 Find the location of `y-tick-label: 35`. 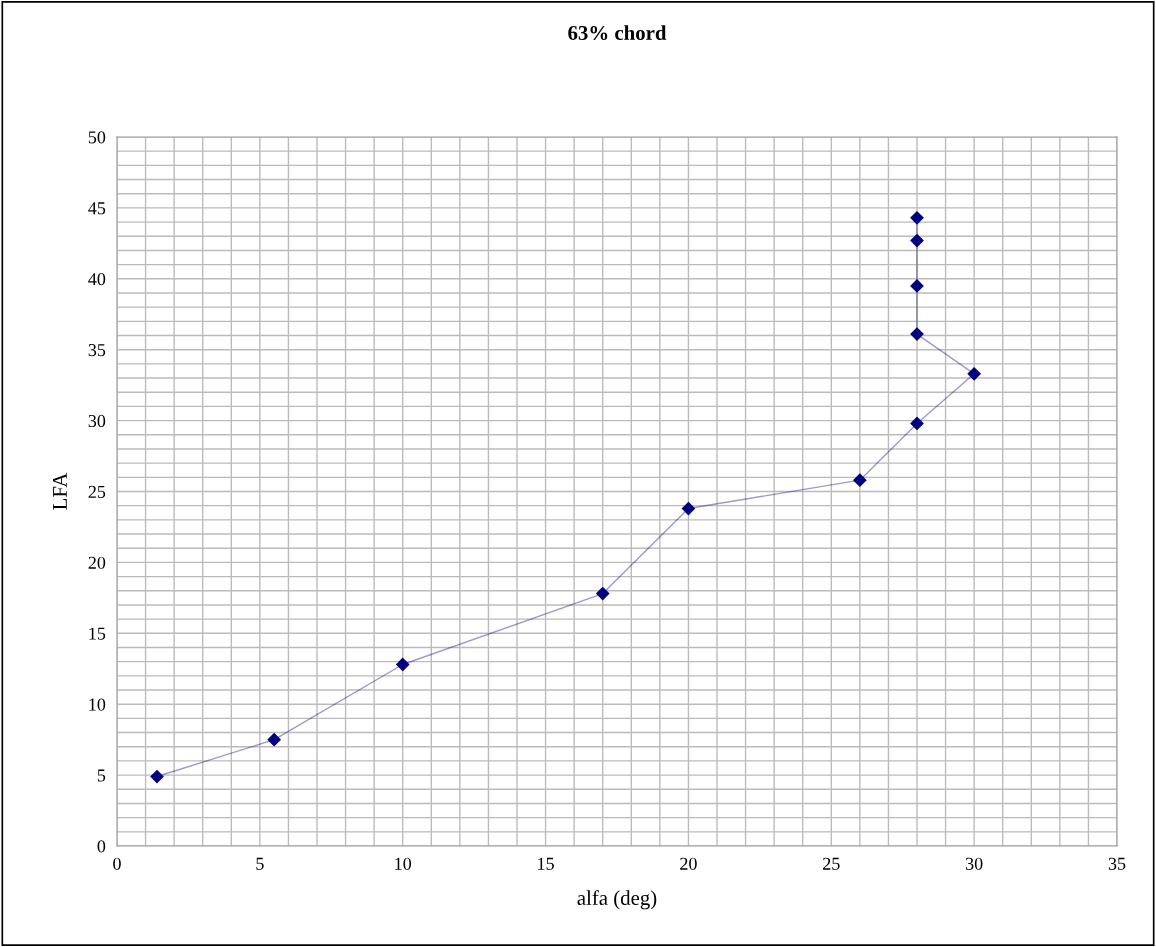

y-tick-label: 35 is located at coordinates (97, 350).